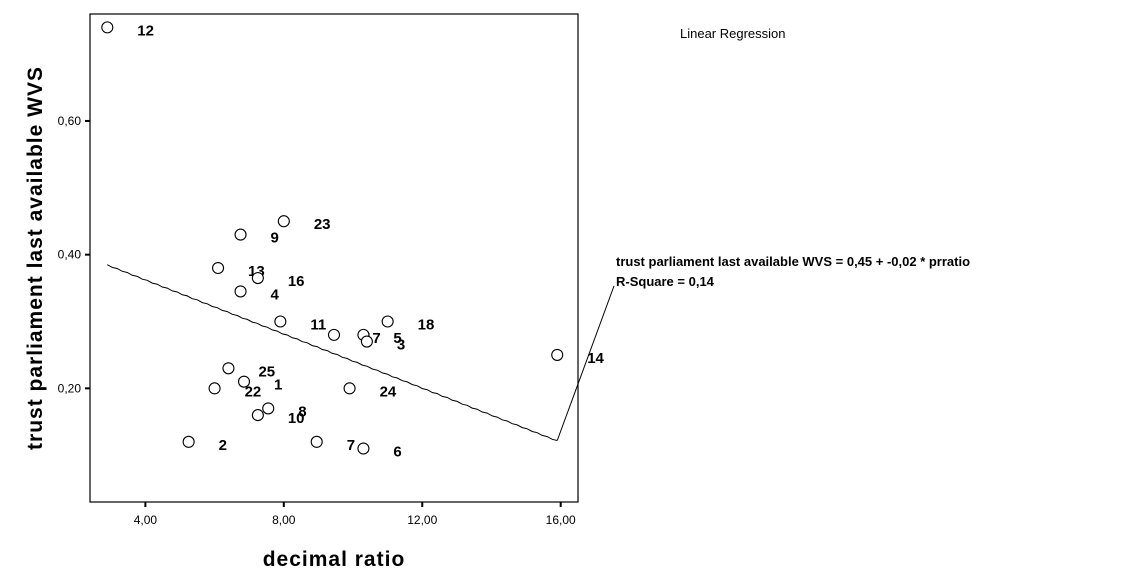 Image resolution: width=1137 pixels, height=573 pixels. Describe the element at coordinates (585, 363) in the screenshot. I see `equation-callout-line` at that location.